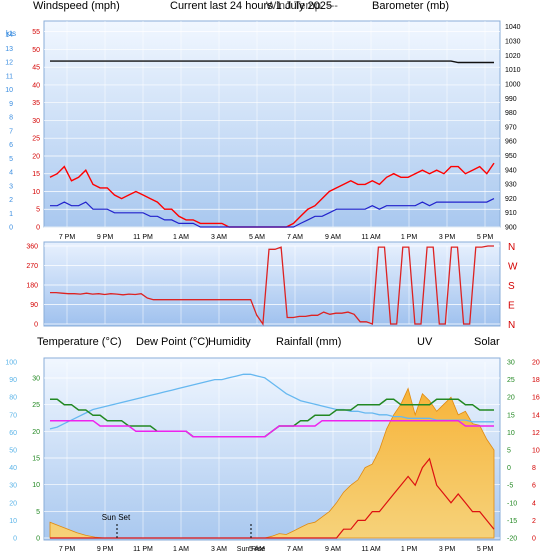  What do you see at coordinates (511, 363) in the screenshot?
I see `tick-label-temp-right: 30` at bounding box center [511, 363].